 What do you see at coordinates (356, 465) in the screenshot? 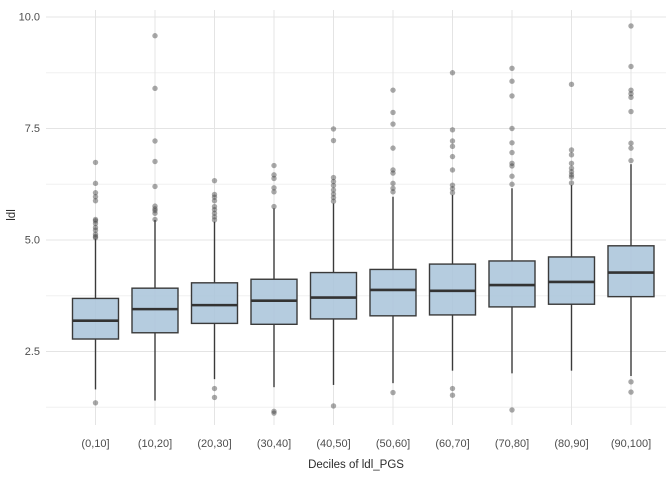
I see `x-axis-title: Deciles of ldl_PGS` at bounding box center [356, 465].